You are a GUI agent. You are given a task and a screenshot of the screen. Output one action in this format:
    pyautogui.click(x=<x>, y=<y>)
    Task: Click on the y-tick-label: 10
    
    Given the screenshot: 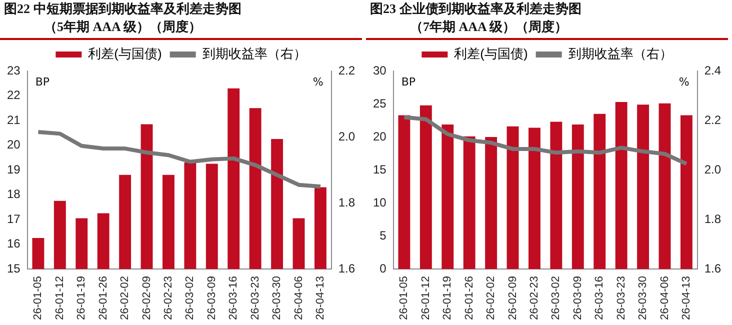 What is the action you would take?
    pyautogui.click(x=379, y=202)
    